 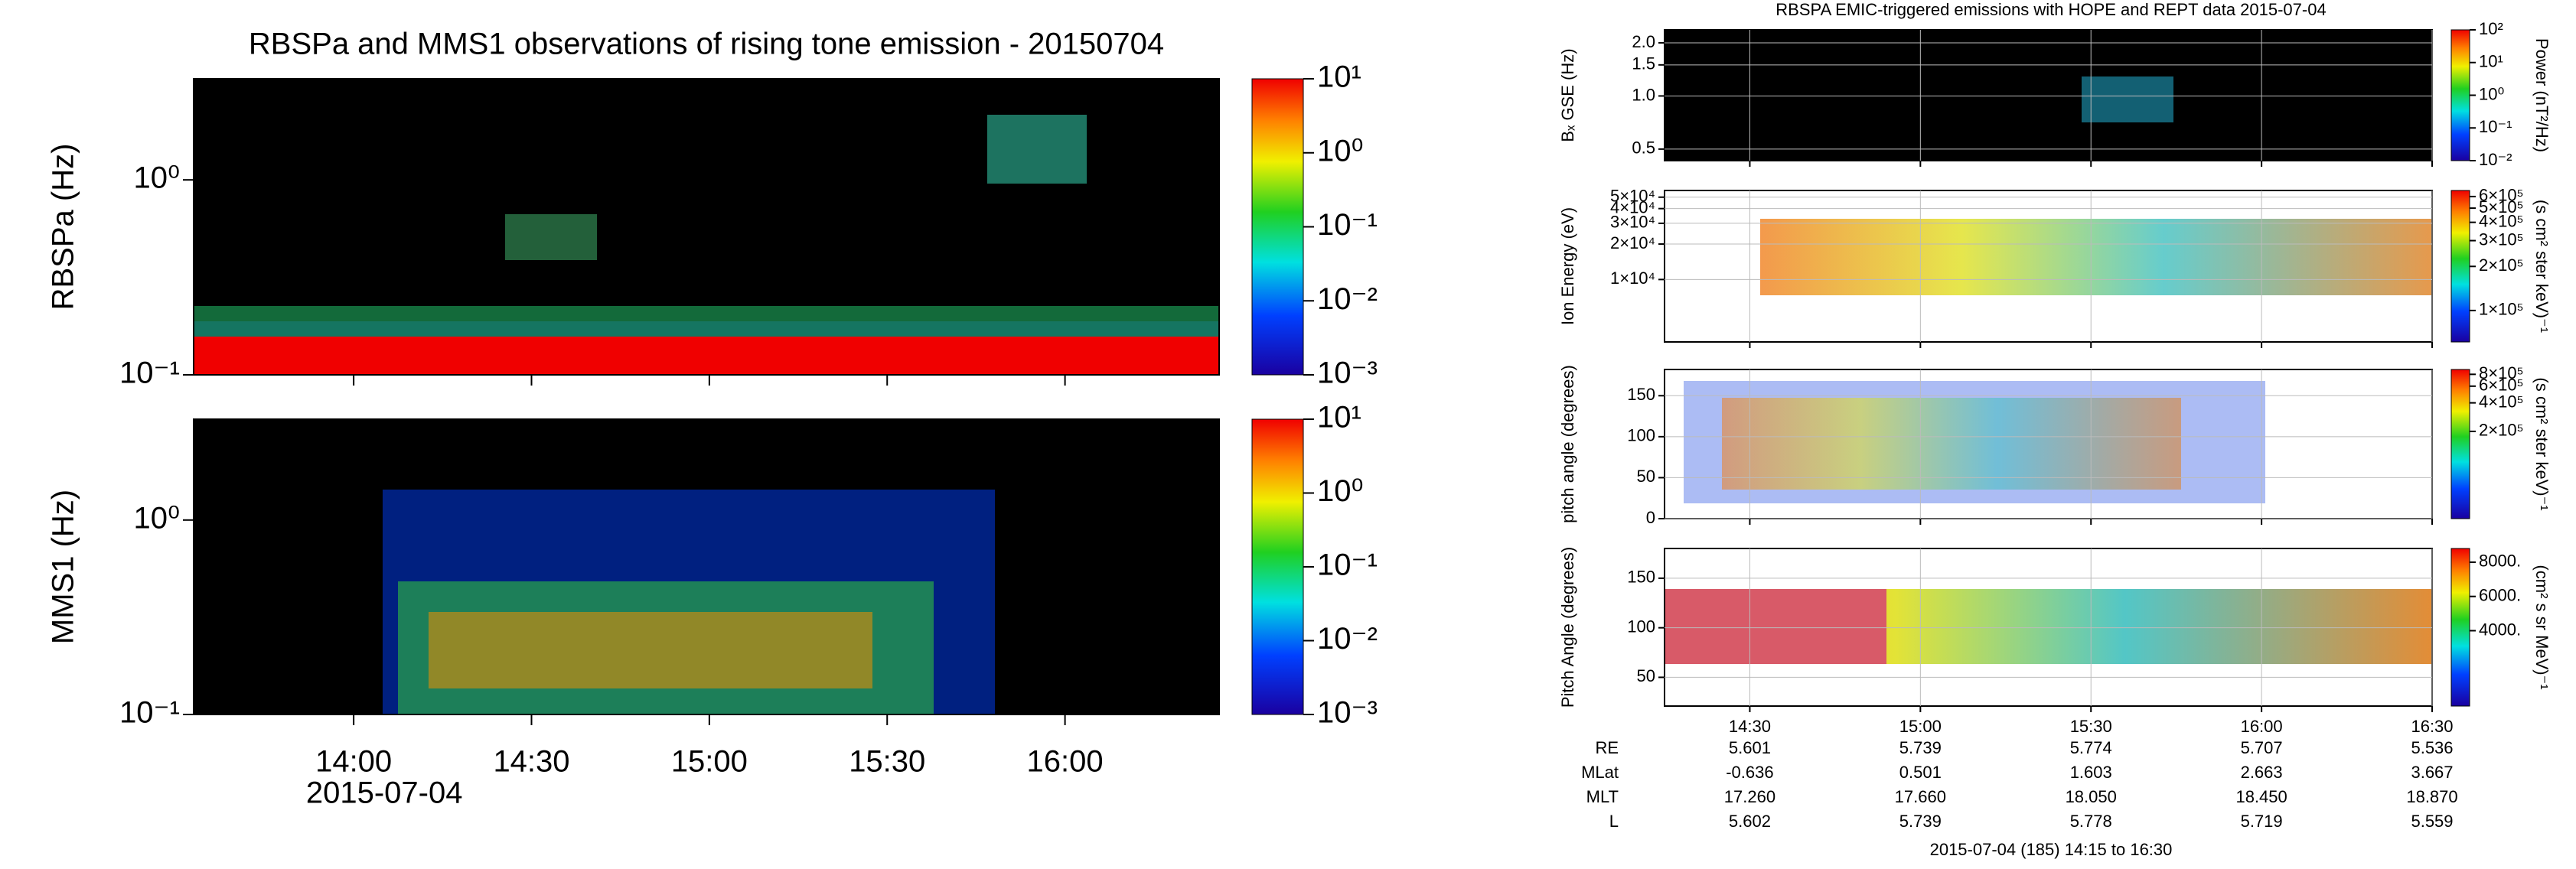 What do you see at coordinates (1567, 444) in the screenshot?
I see `y-axis-label: pitch angle (degrees)` at bounding box center [1567, 444].